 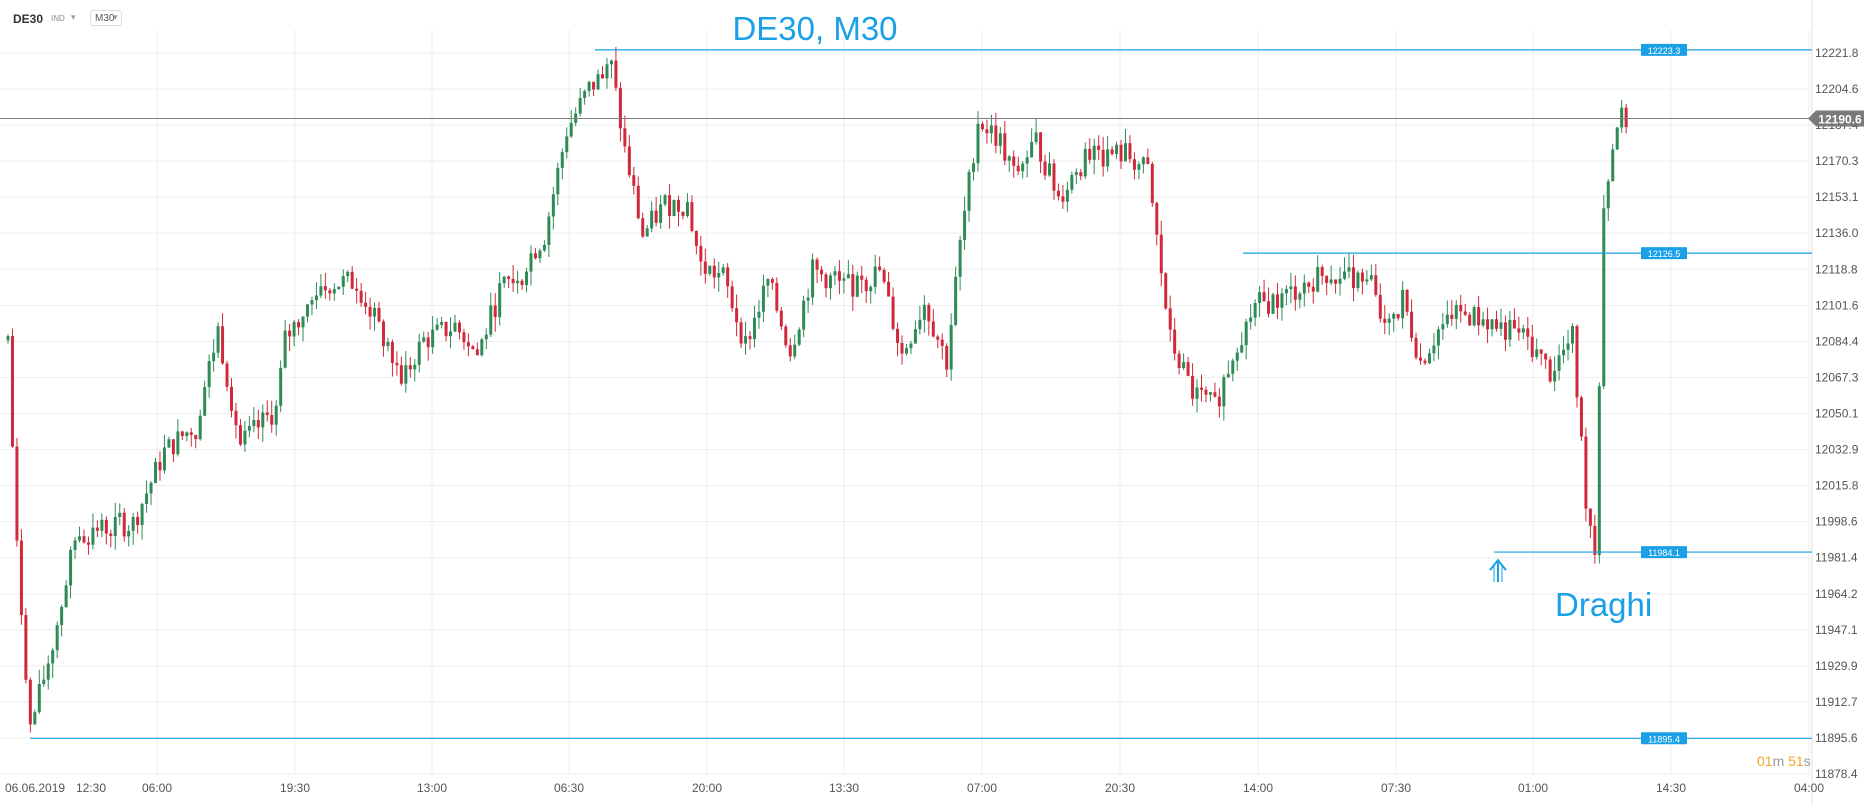 I want to click on level-tag, so click(x=1664, y=253).